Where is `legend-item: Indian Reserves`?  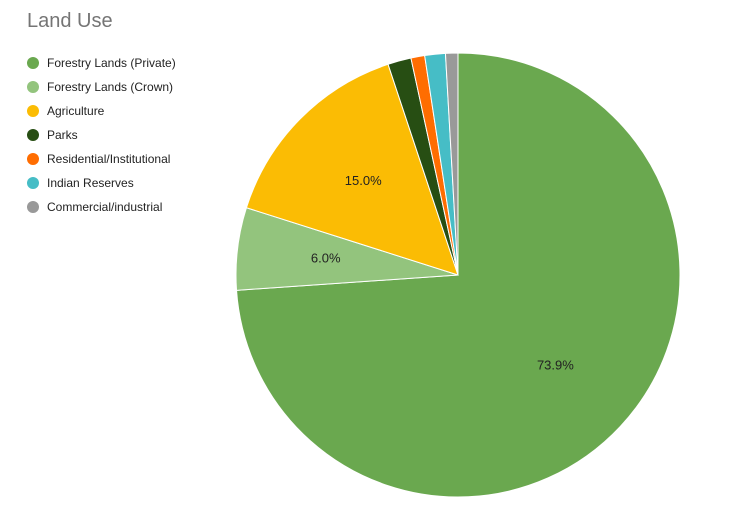 legend-item: Indian Reserves is located at coordinates (101, 183).